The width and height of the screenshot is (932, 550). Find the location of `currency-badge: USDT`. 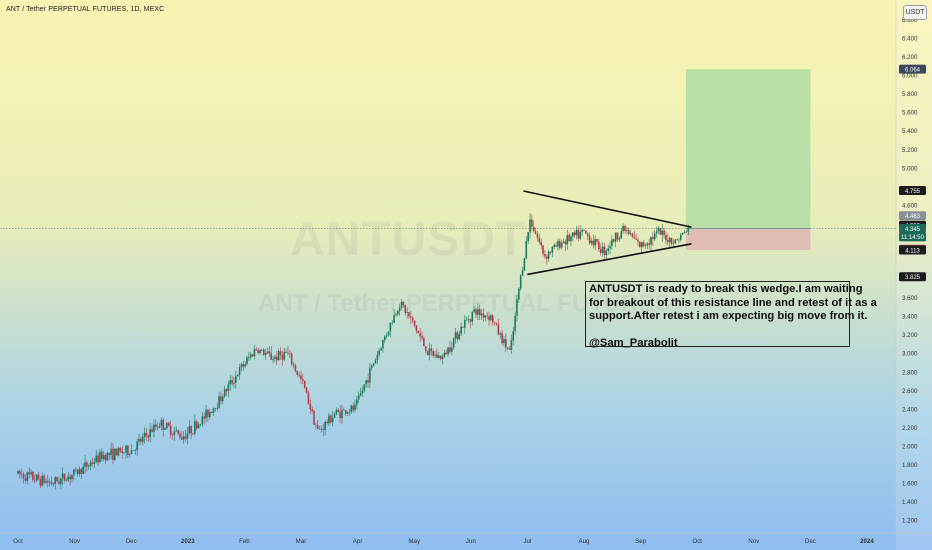

currency-badge: USDT is located at coordinates (915, 12).